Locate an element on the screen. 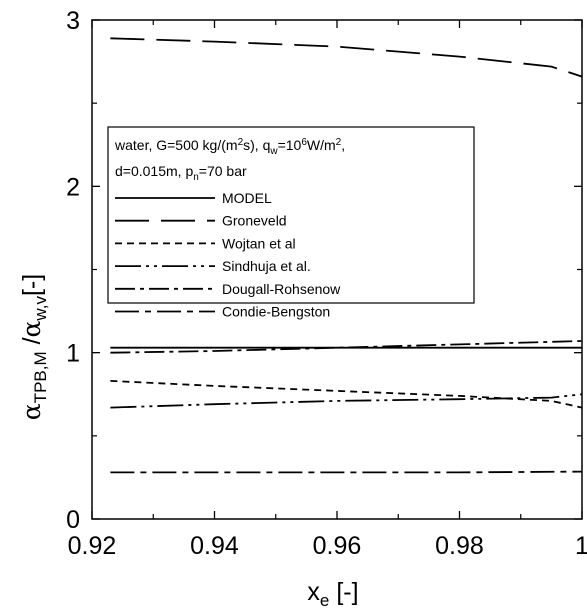 The height and width of the screenshot is (610, 587). y-tick-label: 0 is located at coordinates (73, 520).